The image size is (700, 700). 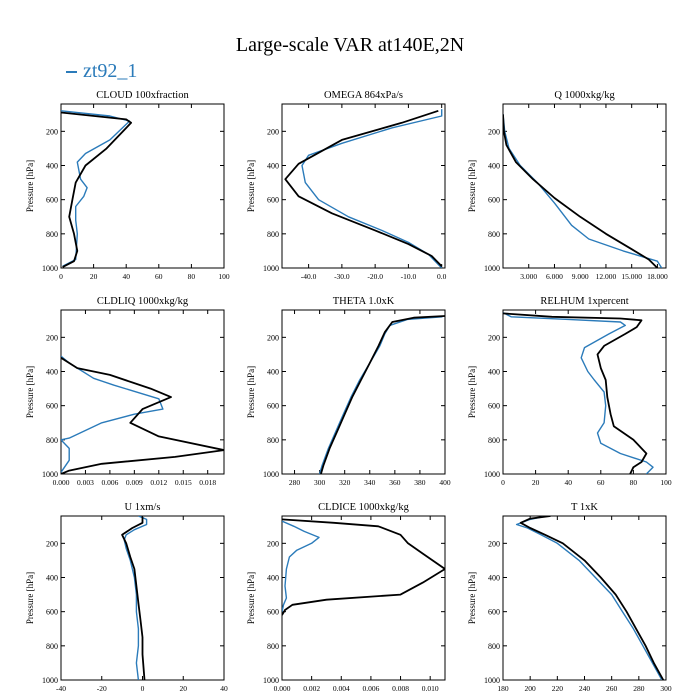 What do you see at coordinates (585, 688) in the screenshot?
I see `panel-9-xtick-label: 240` at bounding box center [585, 688].